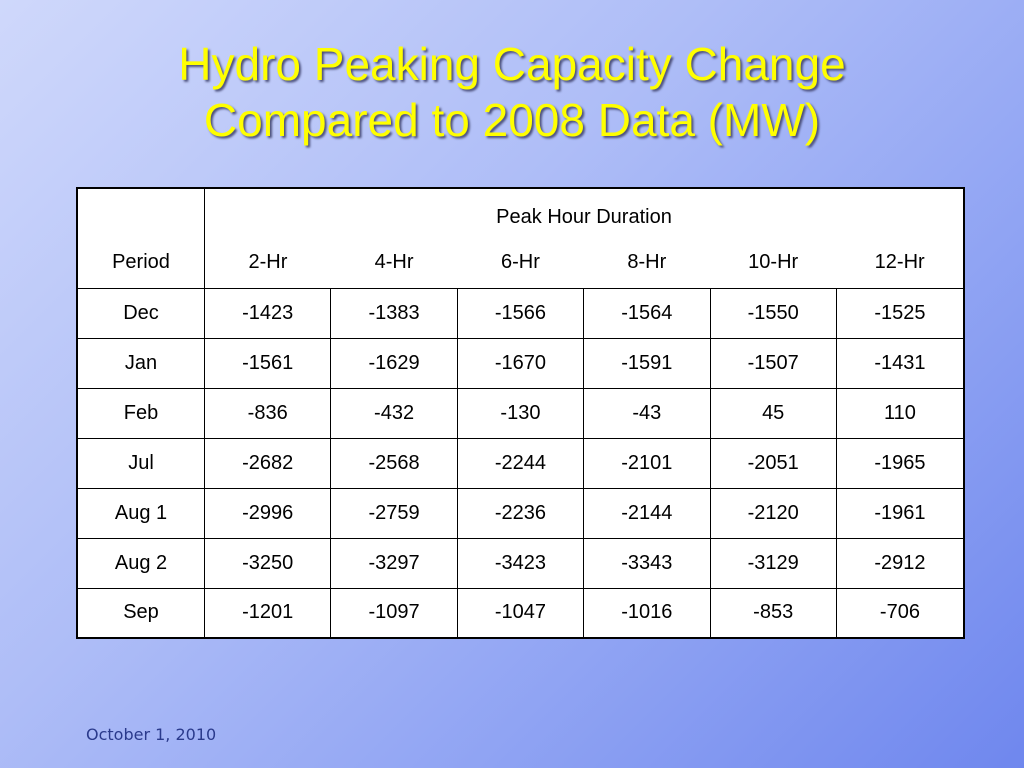 Image resolution: width=1024 pixels, height=768 pixels. What do you see at coordinates (773, 263) in the screenshot?
I see `column-header: 10-Hr` at bounding box center [773, 263].